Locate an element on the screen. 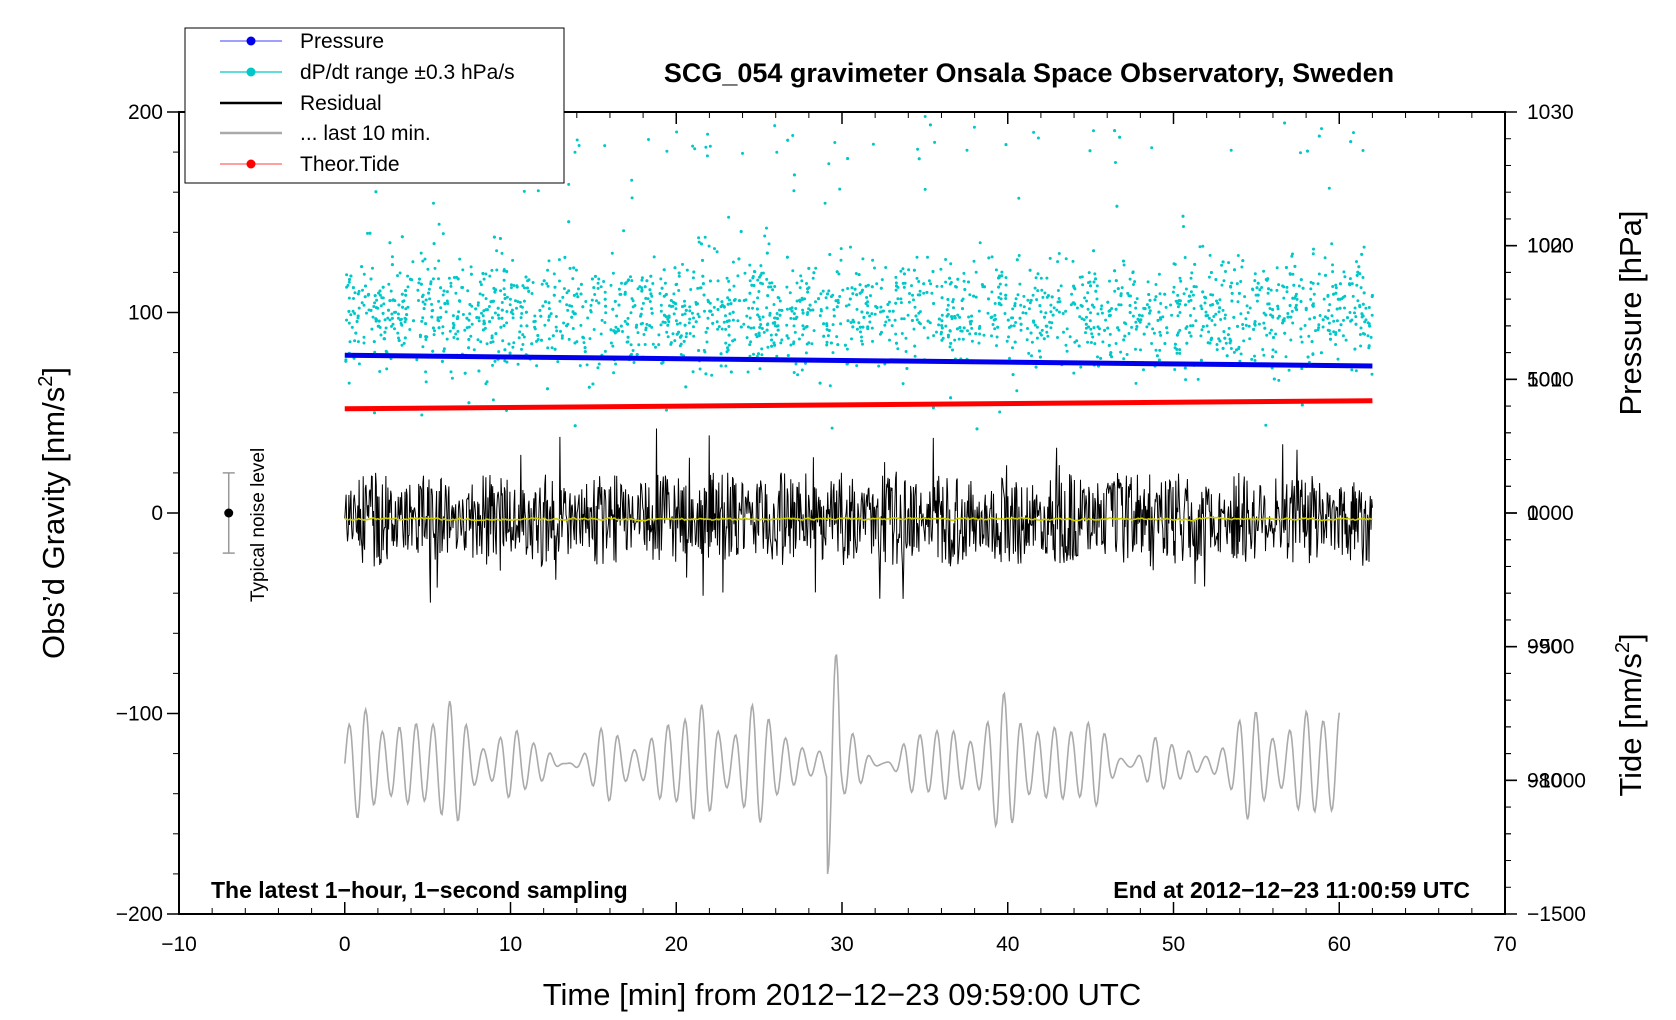 The image size is (1676, 1020). gravity-tick-label: 100 is located at coordinates (145, 313).